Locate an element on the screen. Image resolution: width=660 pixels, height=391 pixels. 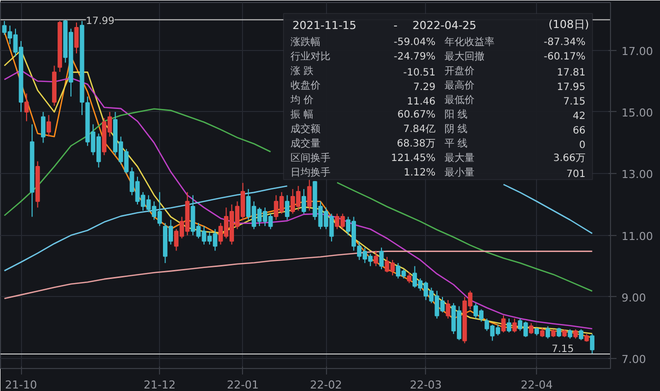
annotation: 68.38万 is located at coordinates (416, 144).